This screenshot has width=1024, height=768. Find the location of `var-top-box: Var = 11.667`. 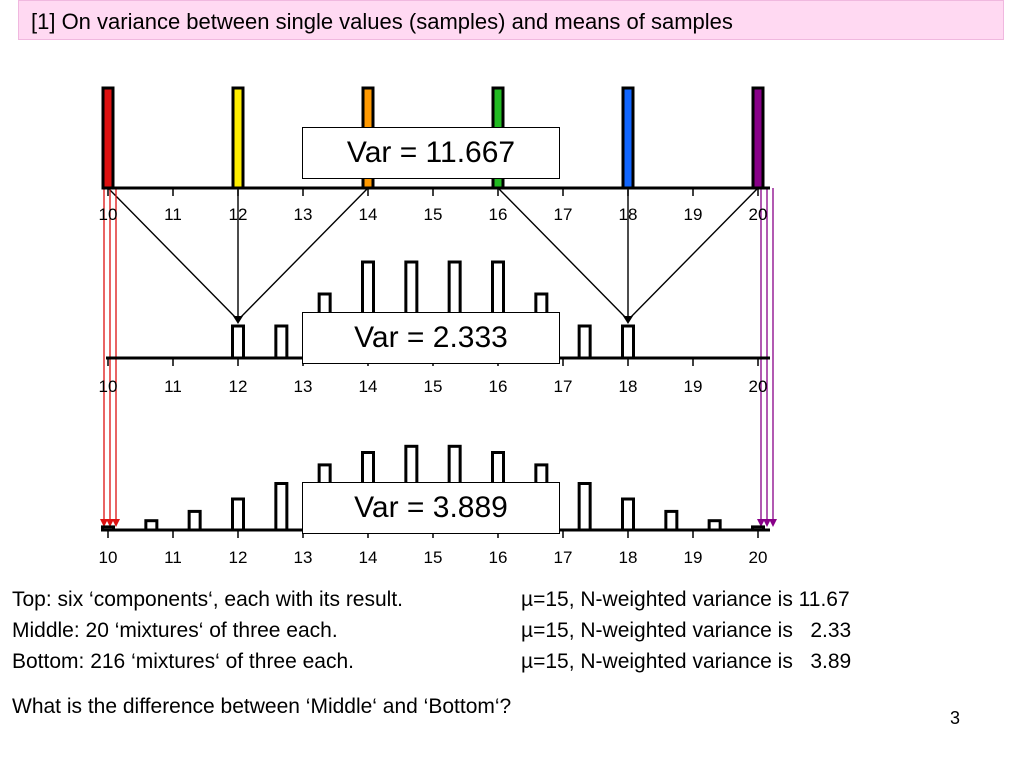

var-top-box: Var = 11.667 is located at coordinates (431, 153).